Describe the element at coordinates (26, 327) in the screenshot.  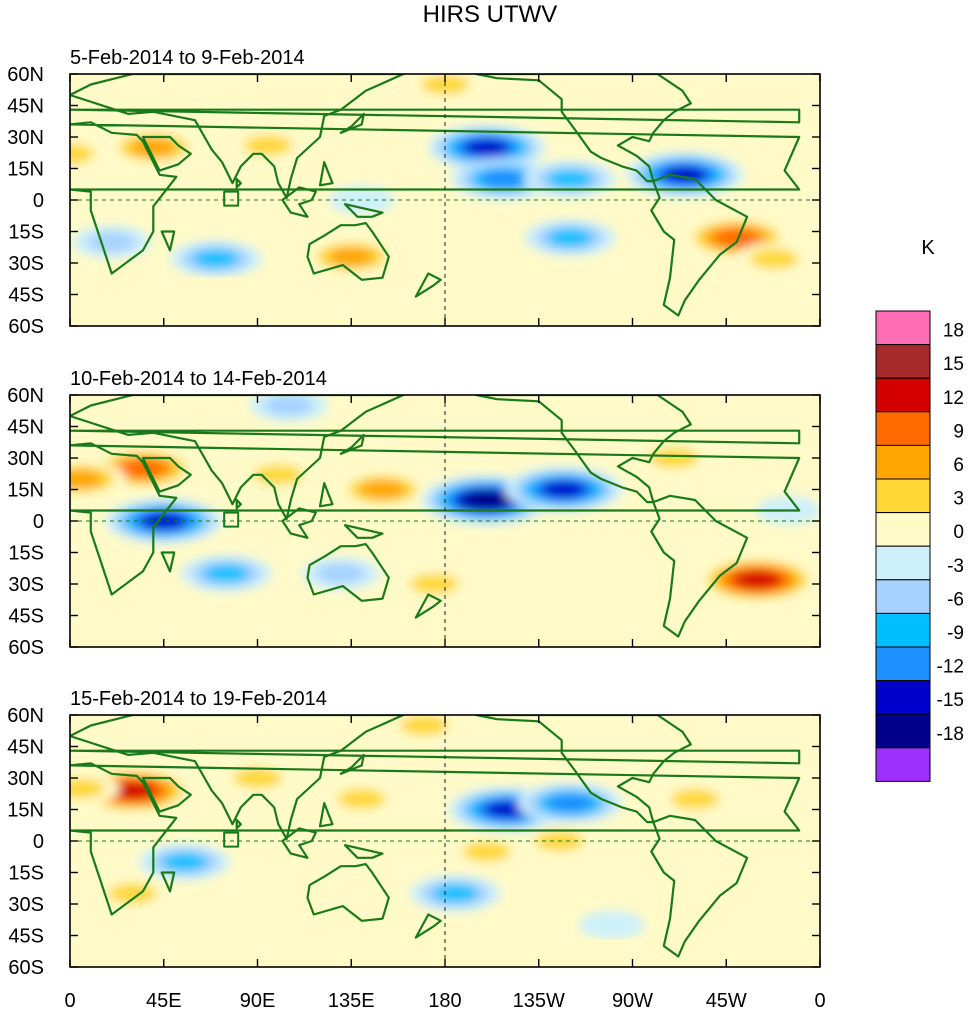
I see `y-tick-label: 60S` at that location.